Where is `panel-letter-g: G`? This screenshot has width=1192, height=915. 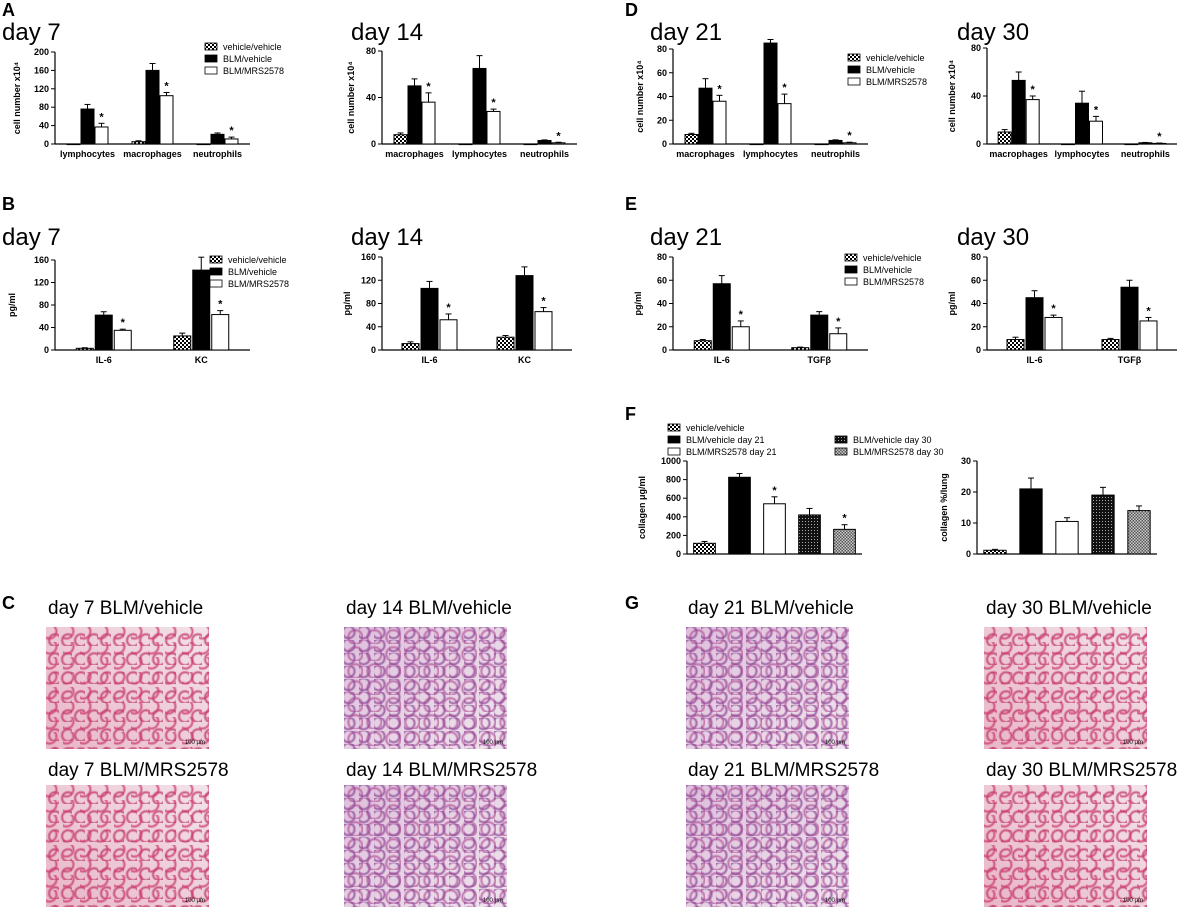 panel-letter-g: G is located at coordinates (632, 603).